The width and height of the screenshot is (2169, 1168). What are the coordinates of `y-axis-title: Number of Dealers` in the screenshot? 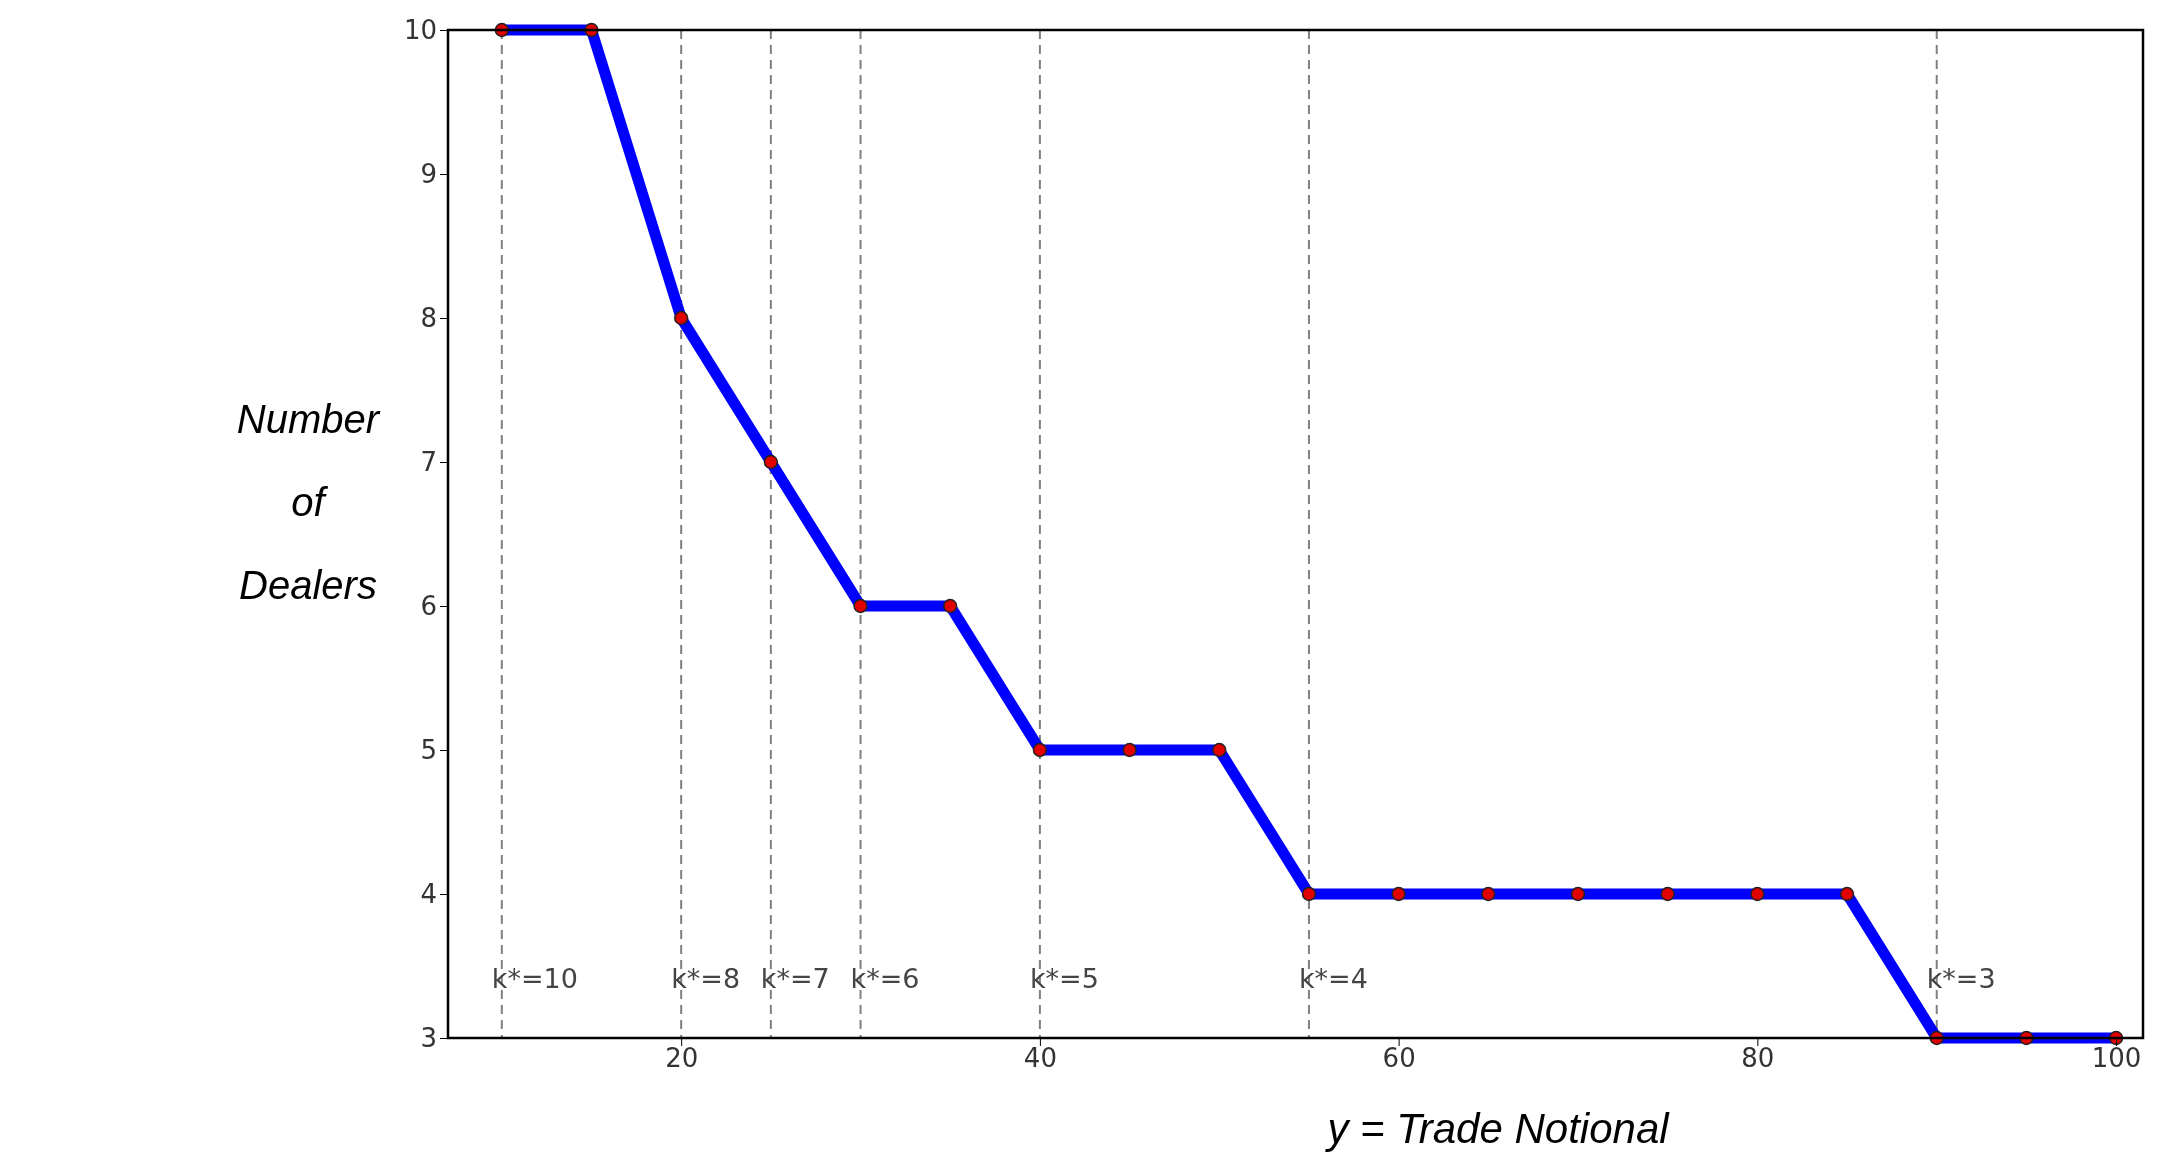 It's located at (308, 502).